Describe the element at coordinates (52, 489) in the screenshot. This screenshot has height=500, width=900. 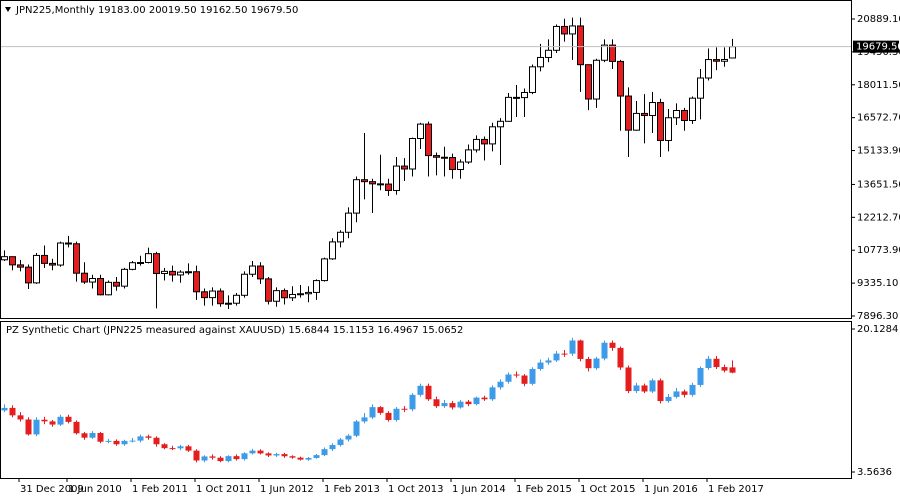
I see `x-tick-label: 31 Dec 2009` at that location.